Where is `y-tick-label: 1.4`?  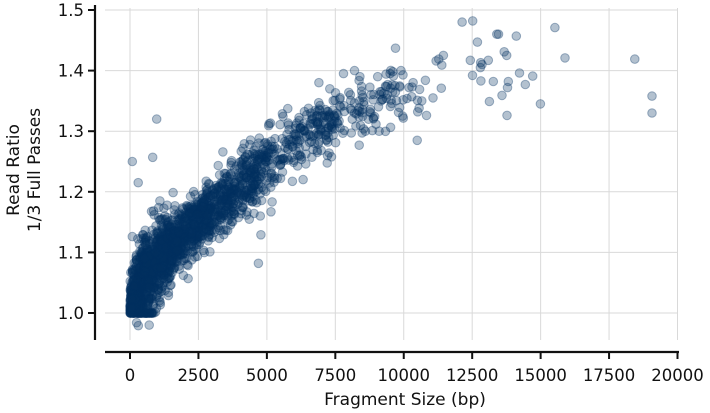 y-tick-label: 1.4 is located at coordinates (71, 71).